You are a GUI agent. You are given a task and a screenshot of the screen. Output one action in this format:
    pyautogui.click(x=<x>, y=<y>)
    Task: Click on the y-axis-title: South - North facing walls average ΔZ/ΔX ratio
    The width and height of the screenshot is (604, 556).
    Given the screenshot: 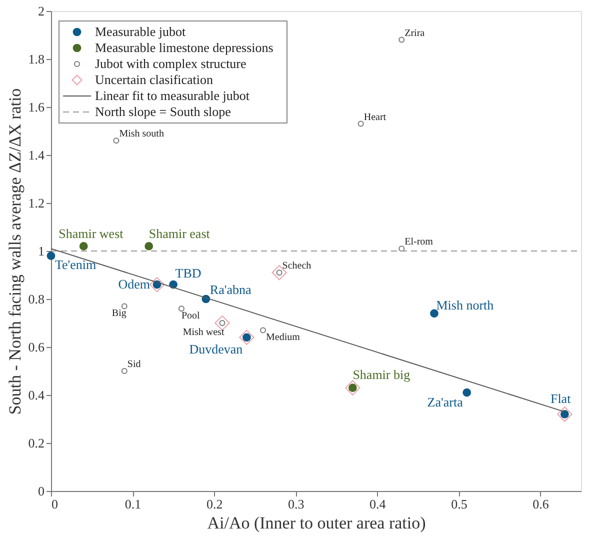 What is the action you would take?
    pyautogui.click(x=14, y=251)
    